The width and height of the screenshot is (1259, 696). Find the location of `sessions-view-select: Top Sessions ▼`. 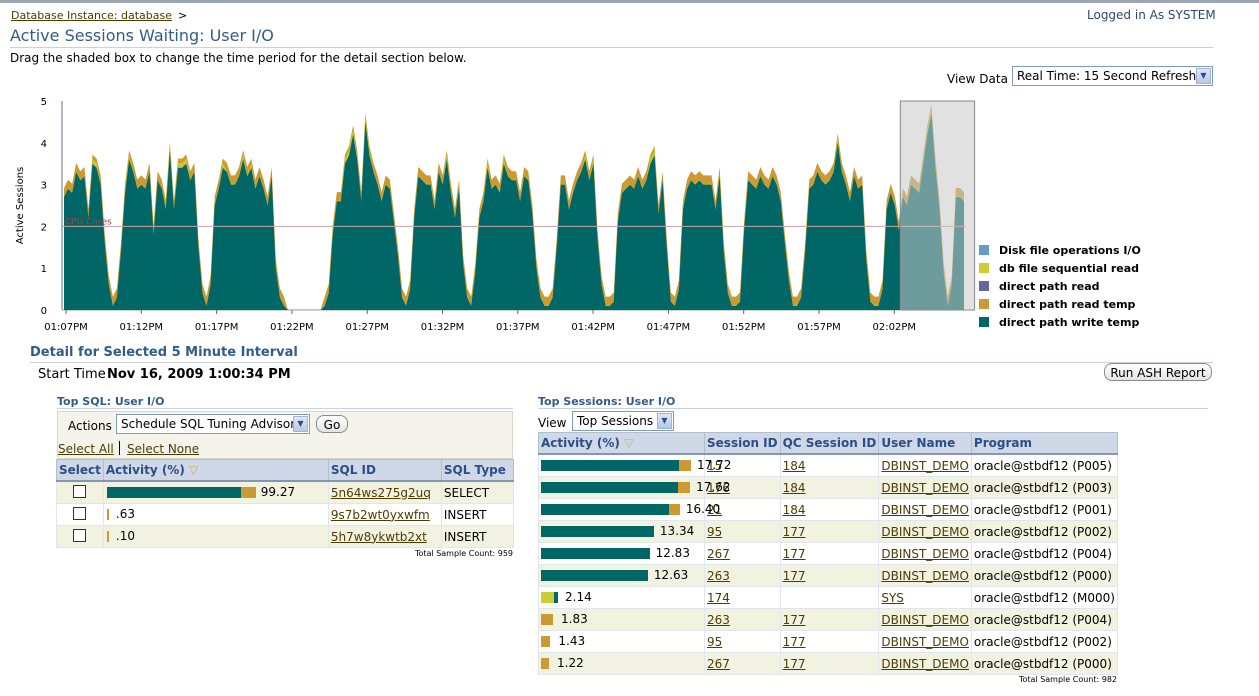

sessions-view-select: Top Sessions ▼ is located at coordinates (623, 421).